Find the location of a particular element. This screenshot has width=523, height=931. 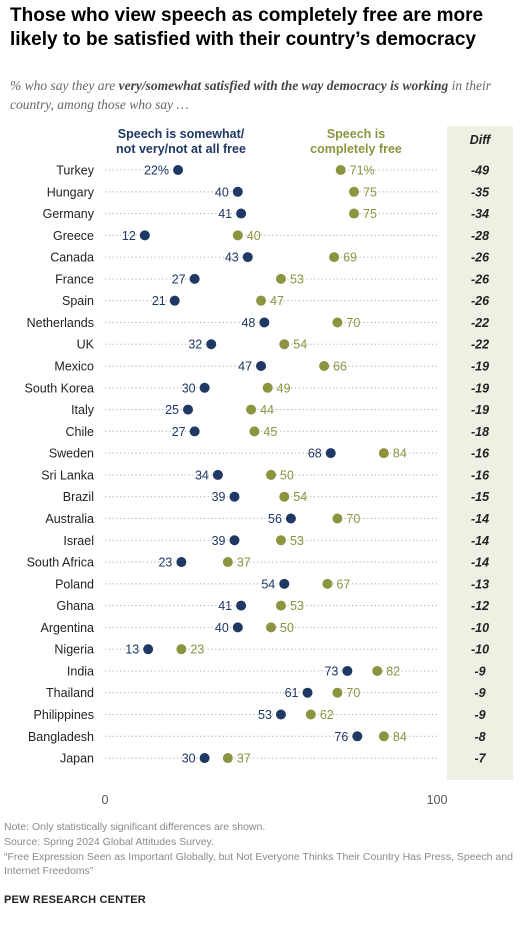

diff-value: -35 is located at coordinates (480, 192).